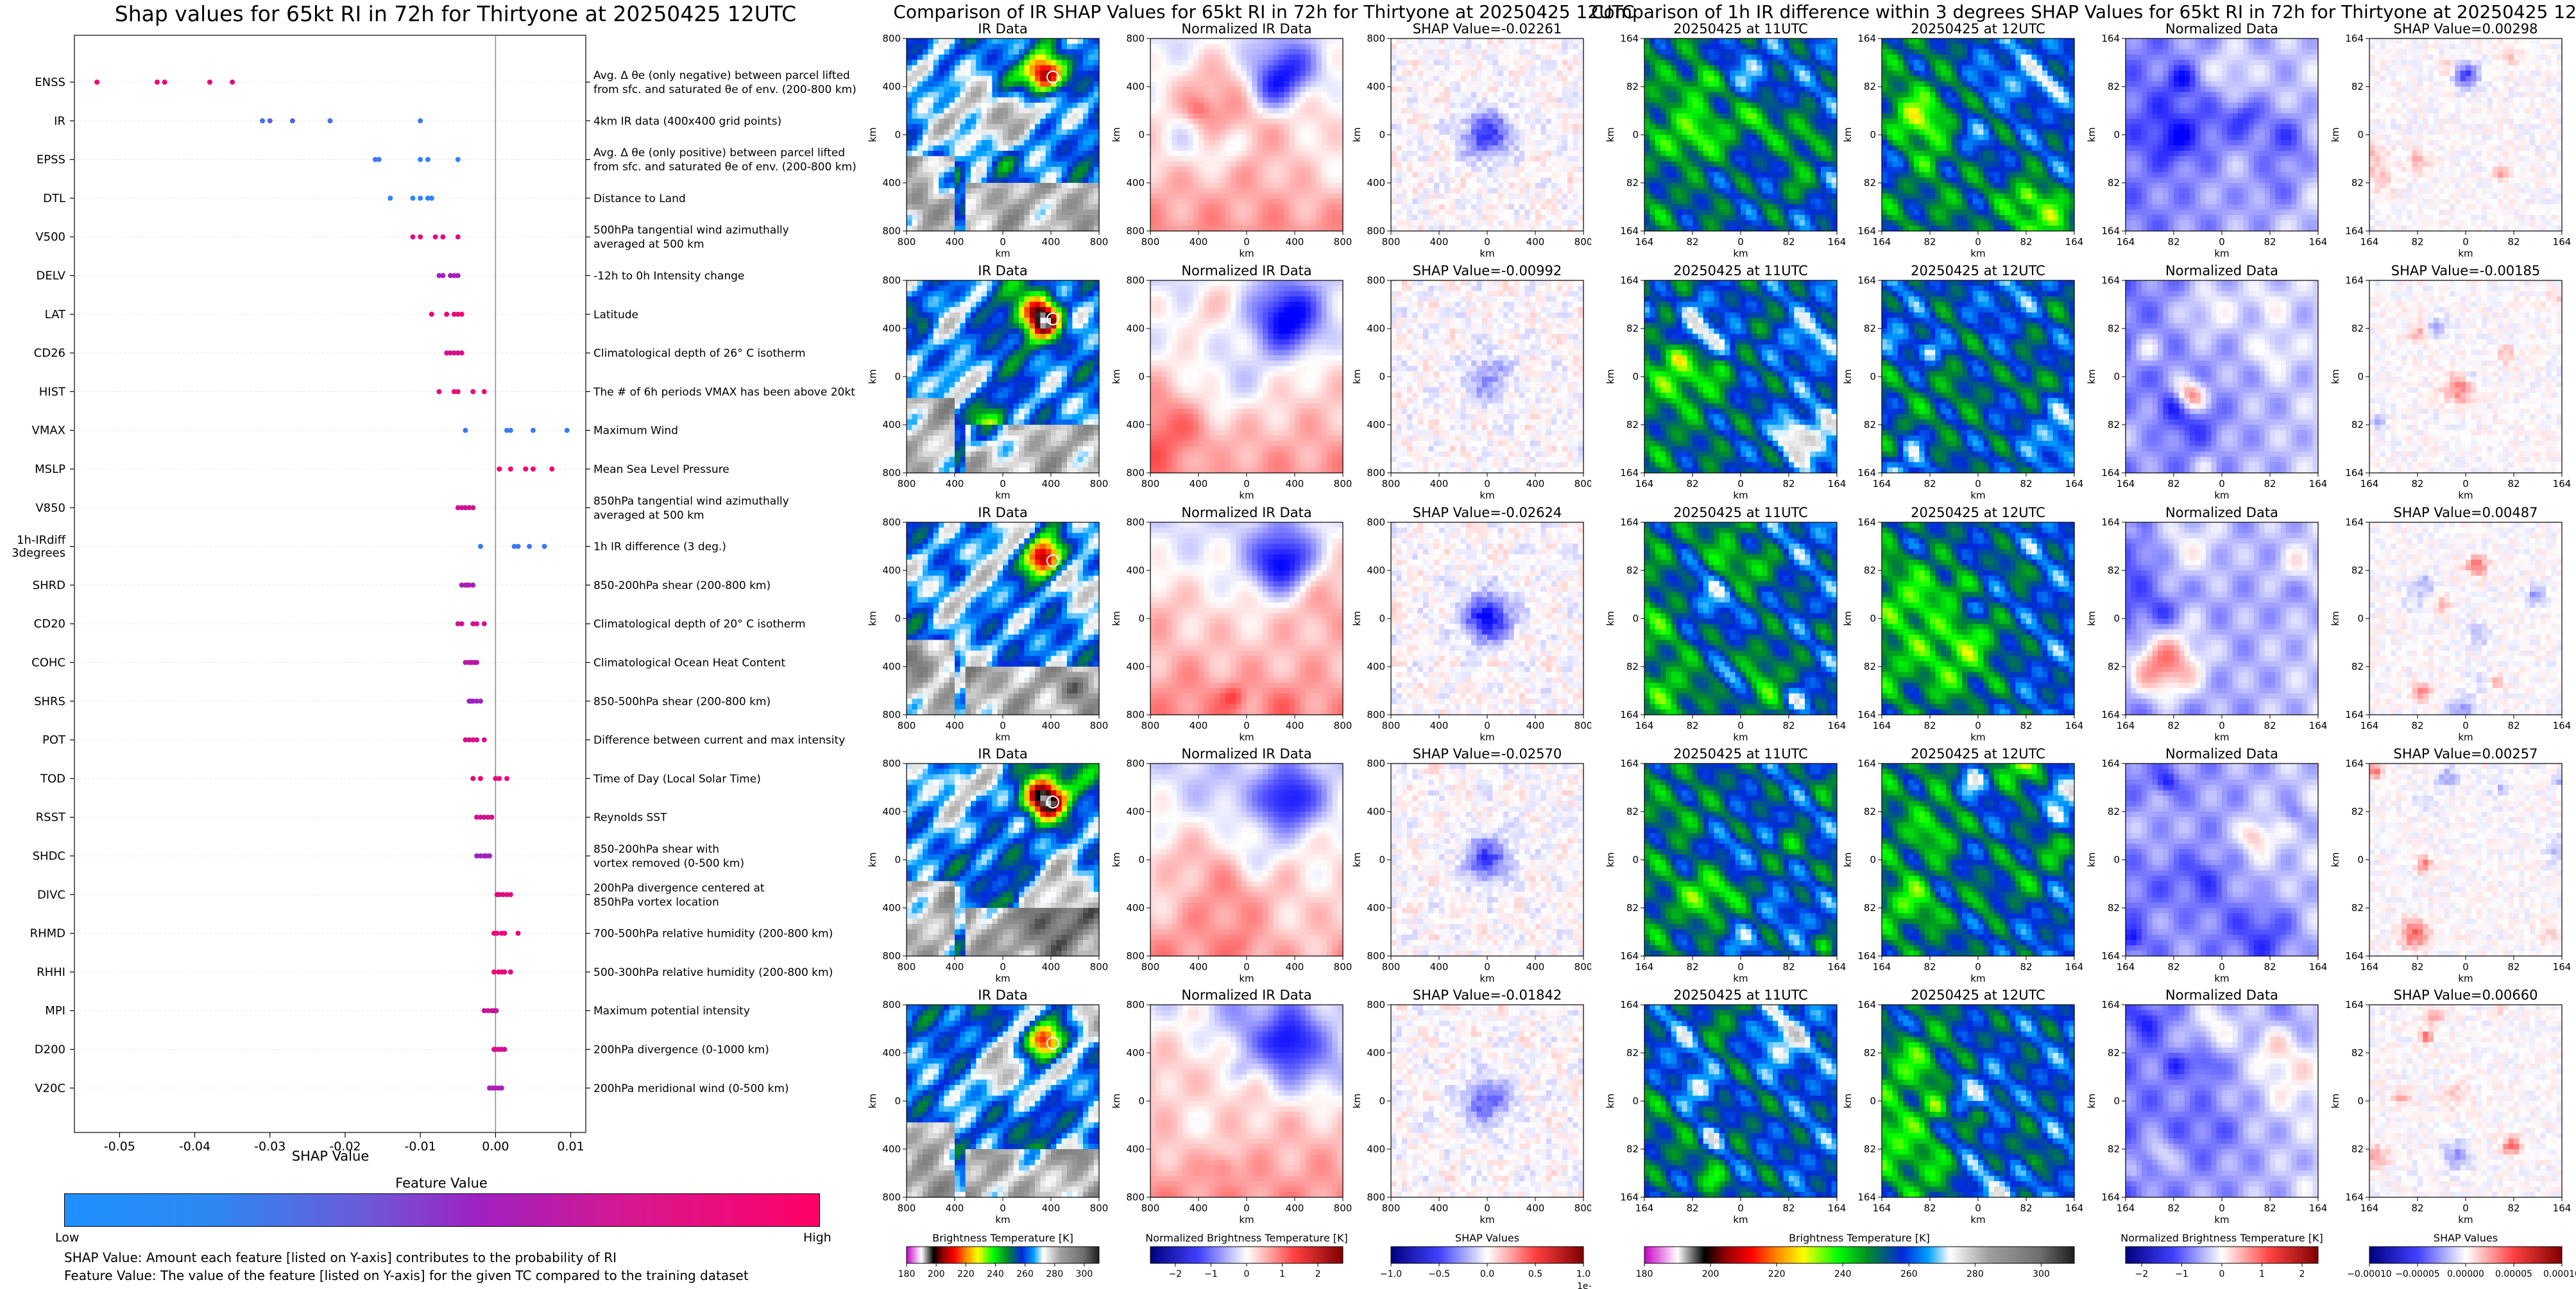  Describe the element at coordinates (630, 818) in the screenshot. I see `feature-description: Reynolds SST` at that location.